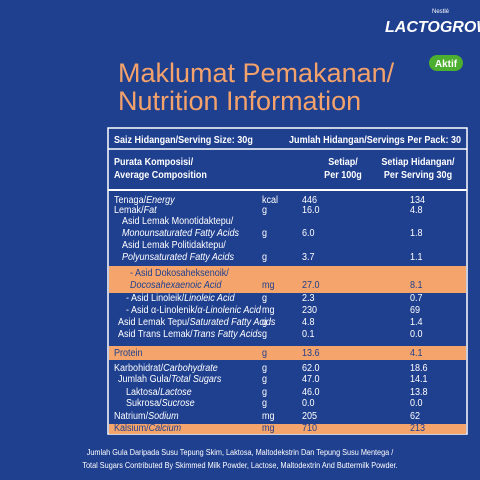 This screenshot has width=480, height=480. I want to click on row-label-local: Laktosa/, so click(143, 392).